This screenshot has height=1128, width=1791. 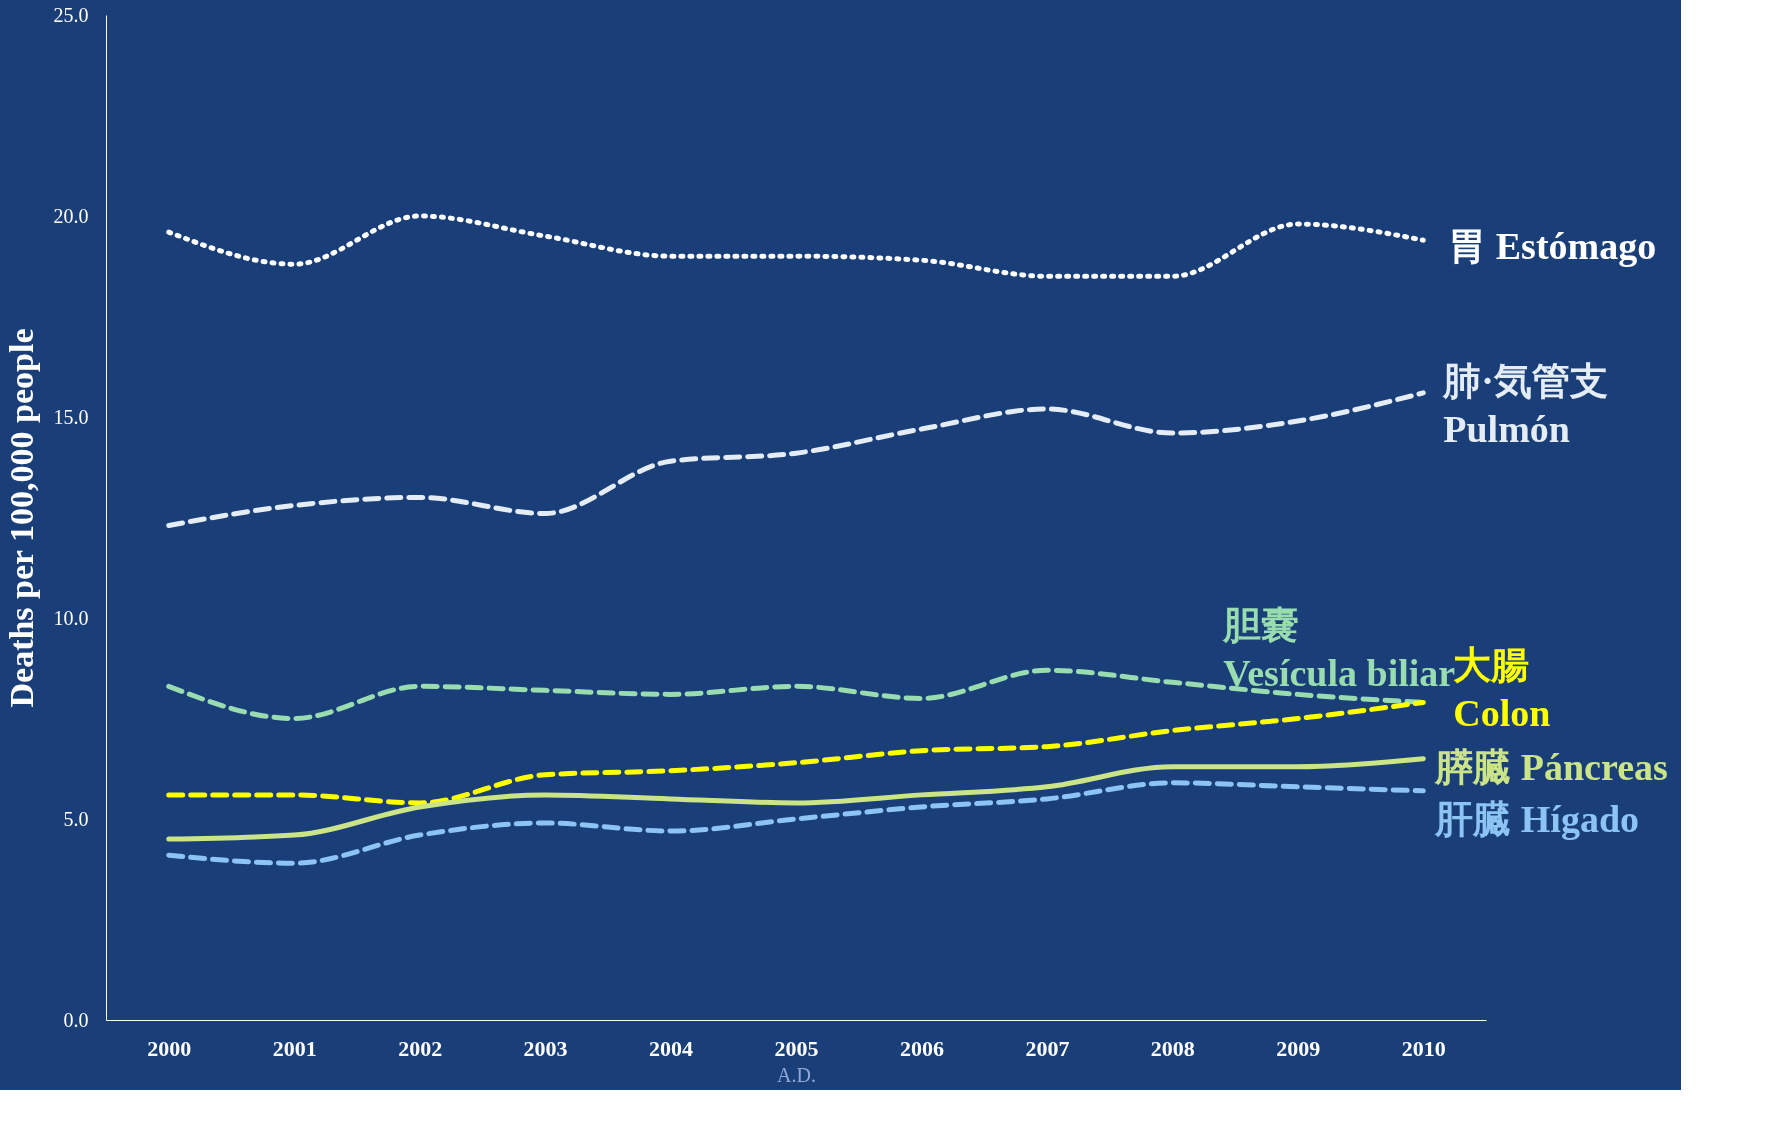 What do you see at coordinates (1537, 818) in the screenshot?
I see `series-label: 肝臓 Hígado` at bounding box center [1537, 818].